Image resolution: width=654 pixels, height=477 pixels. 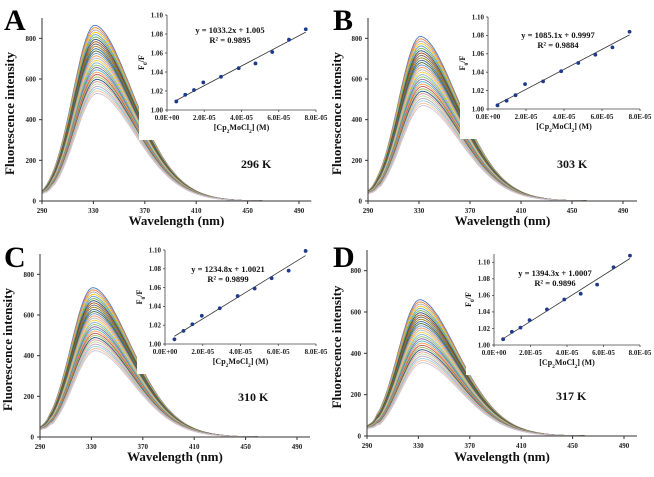 I want to click on r-squared: R² = 0.9899, so click(x=227, y=279).